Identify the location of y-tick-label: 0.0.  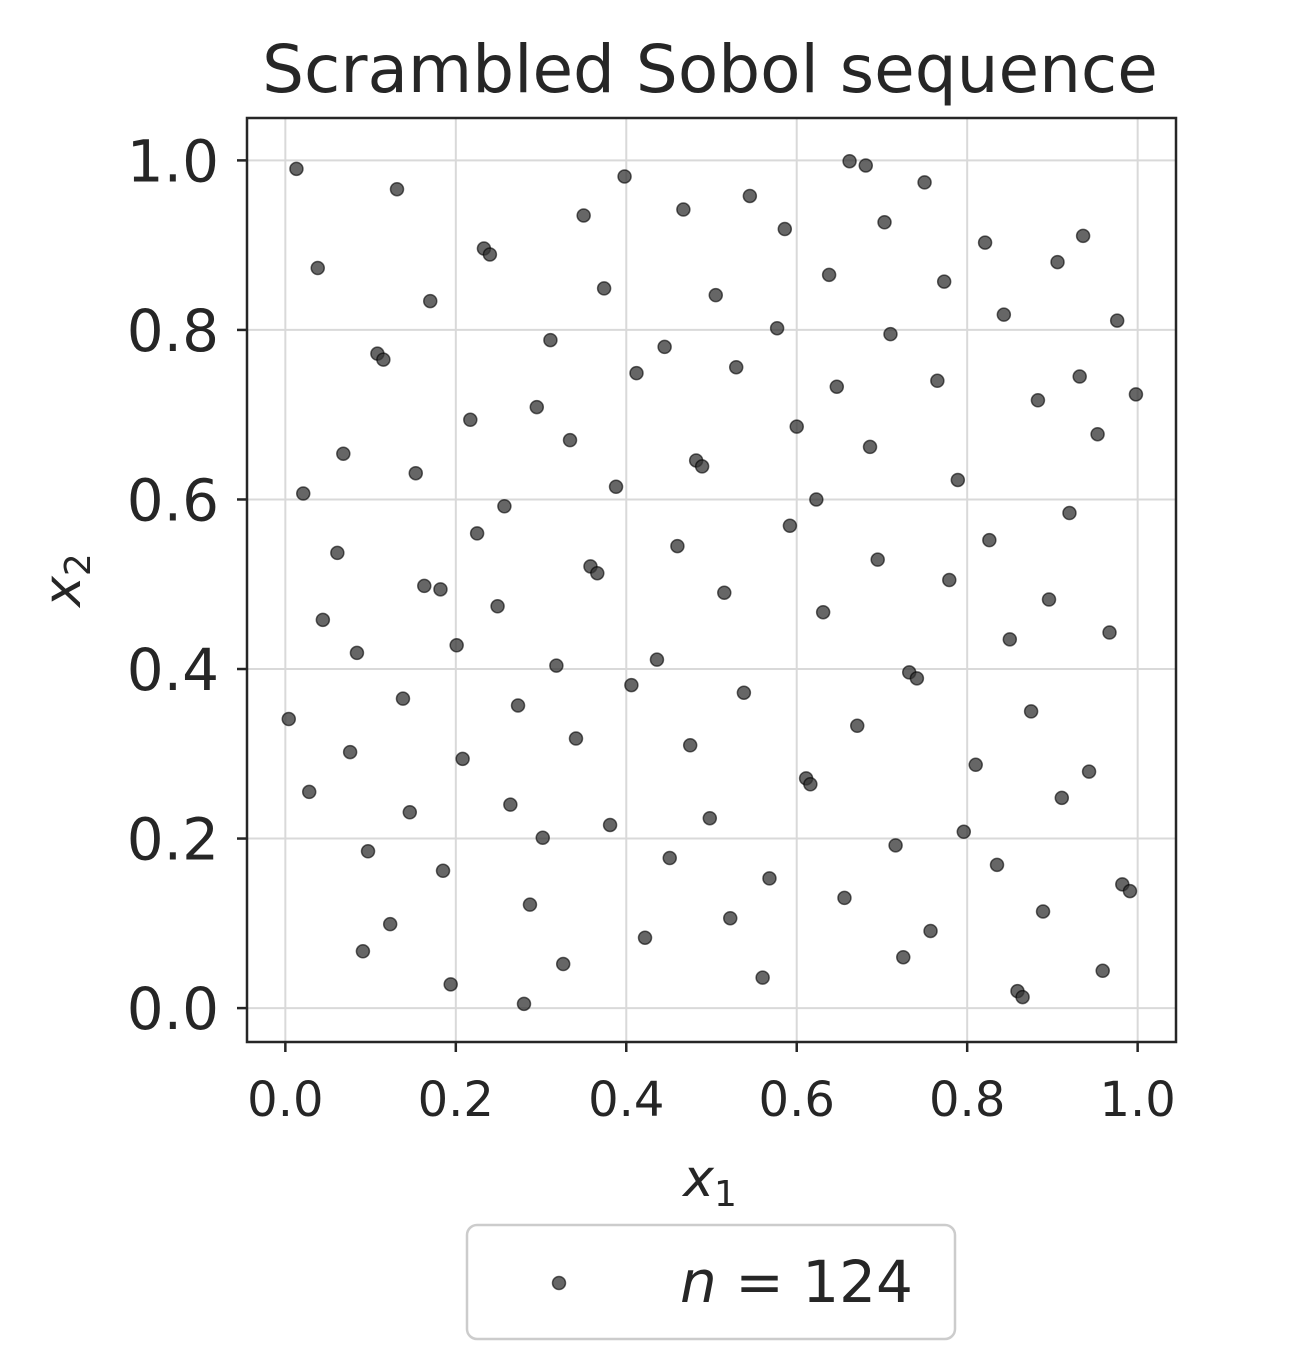
(173, 1009).